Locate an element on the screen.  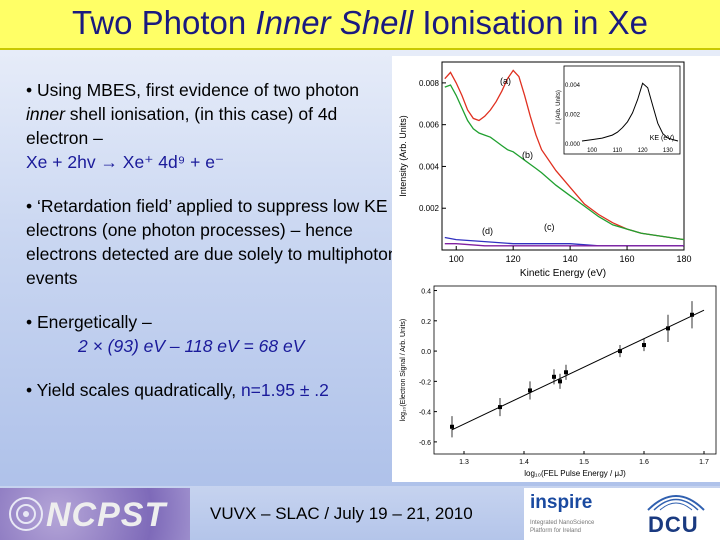
bullet-3-equation: 2 × (93) eV – 118 eV = 68 eV is located at coordinates (191, 346).